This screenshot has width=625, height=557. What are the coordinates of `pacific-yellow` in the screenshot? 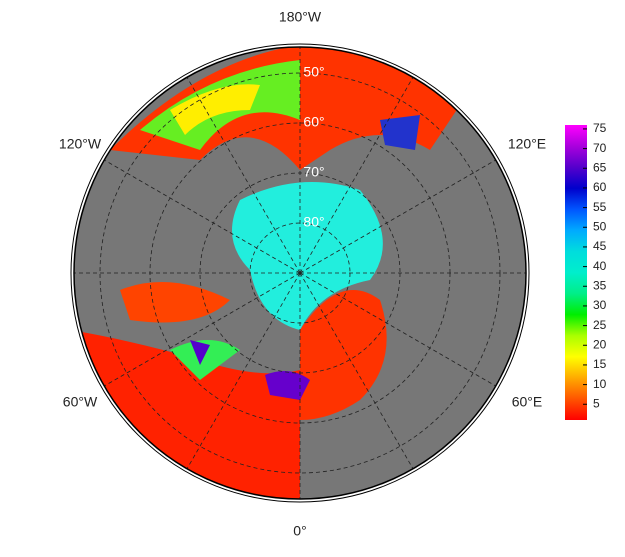 It's located at (215, 109).